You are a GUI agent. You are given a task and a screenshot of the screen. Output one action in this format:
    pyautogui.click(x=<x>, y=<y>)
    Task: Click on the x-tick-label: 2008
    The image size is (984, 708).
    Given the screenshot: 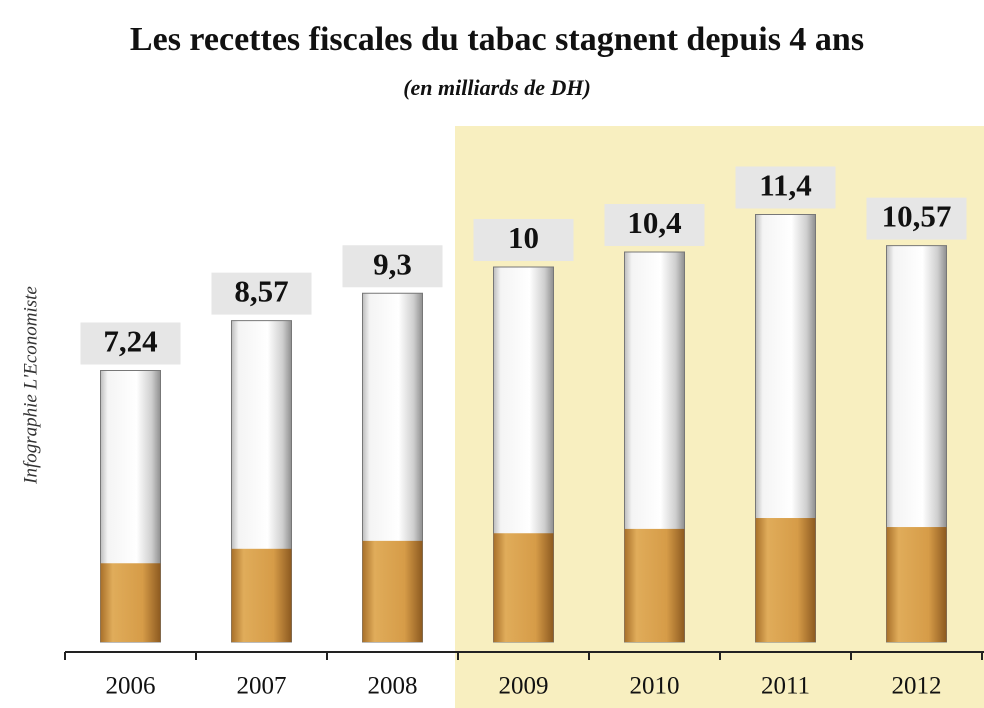 What is the action you would take?
    pyautogui.click(x=393, y=686)
    